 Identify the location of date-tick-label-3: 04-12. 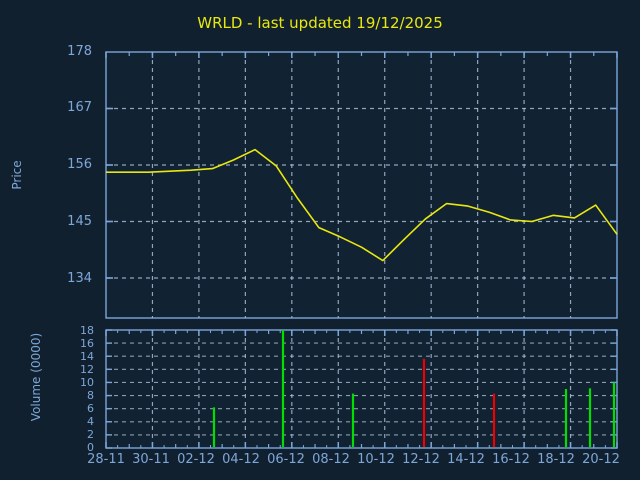
(241, 459).